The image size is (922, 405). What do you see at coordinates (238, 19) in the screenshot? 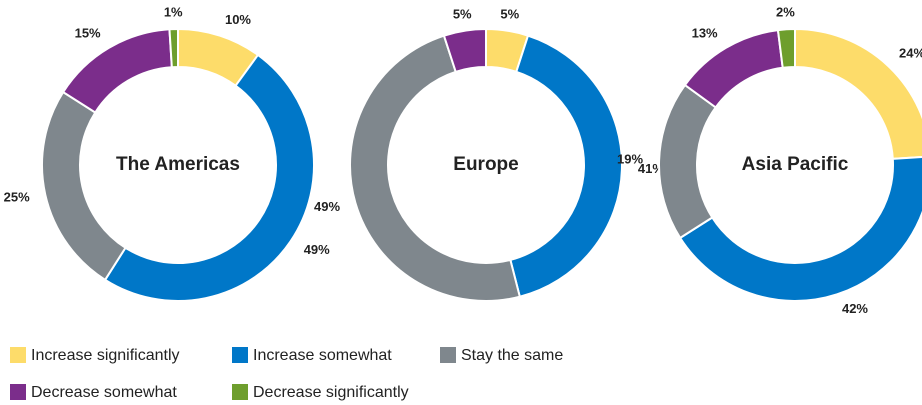
I see `data-label: 10%` at bounding box center [238, 19].